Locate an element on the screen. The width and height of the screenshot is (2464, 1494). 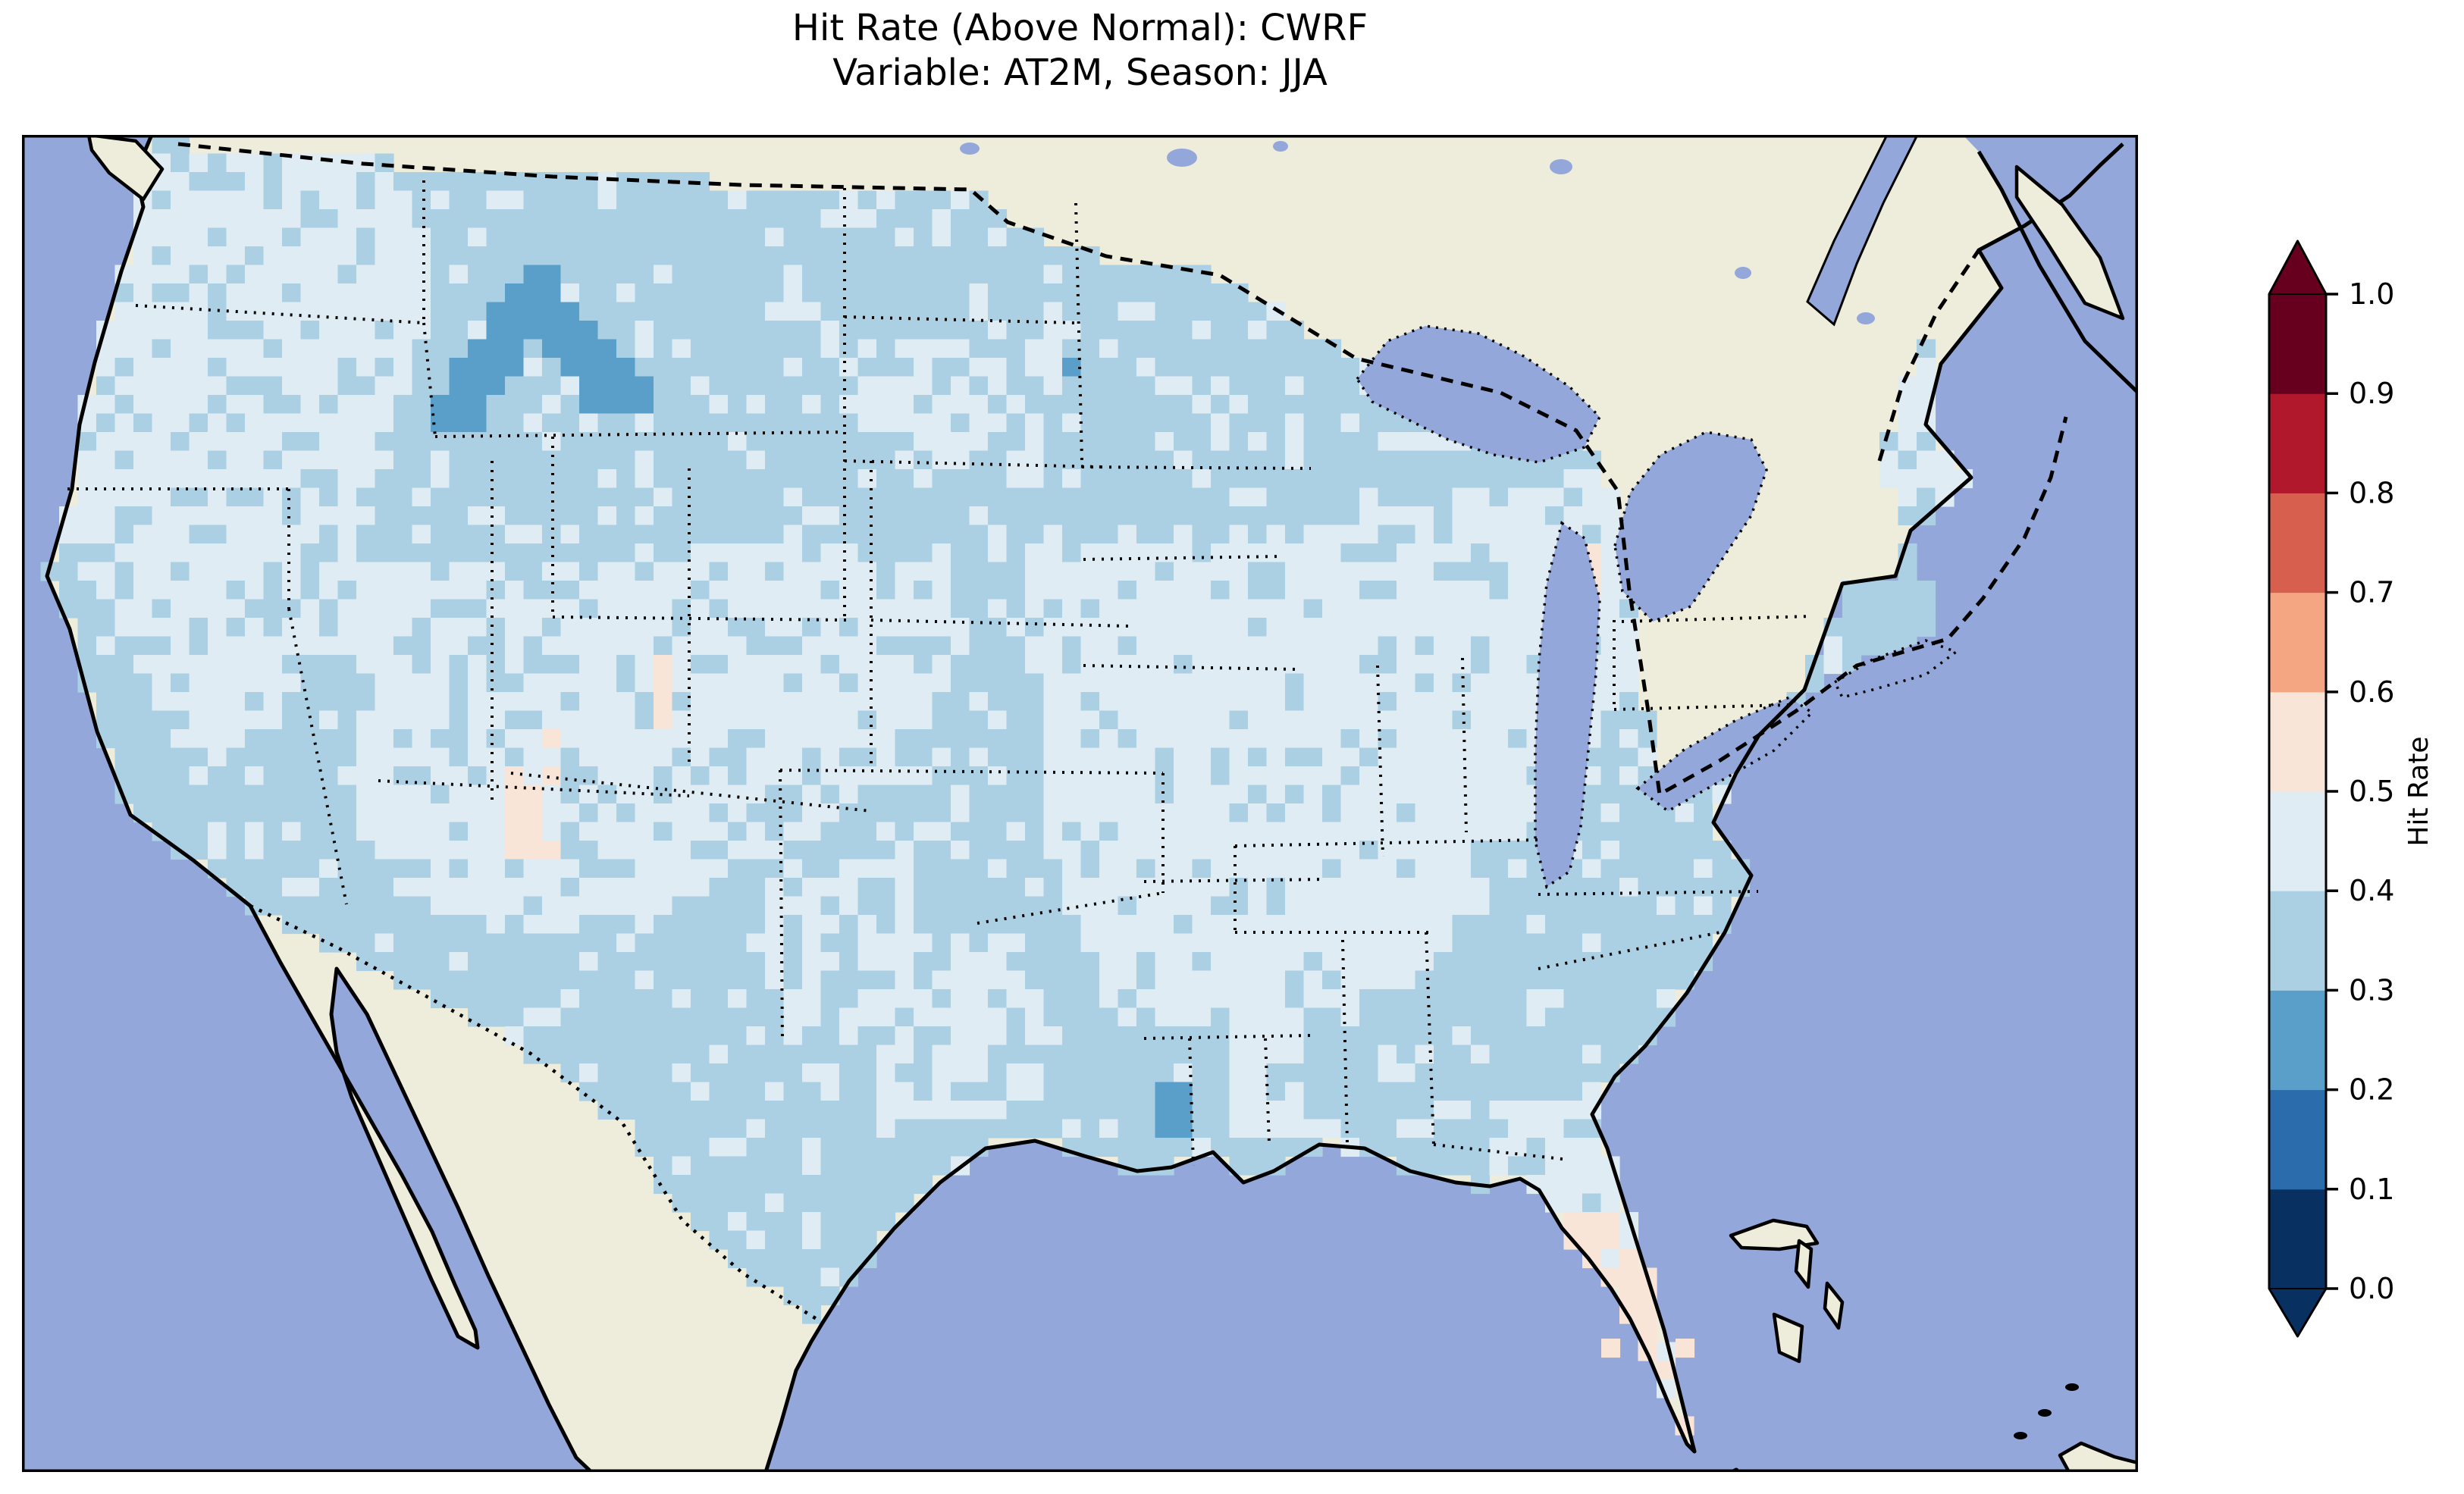
colorbar-ticks: 0.0 0.1 0.2 0.3 0.4 0.5 0.6 0.7 0.8 0.9 1.0 is located at coordinates (2360, 791).